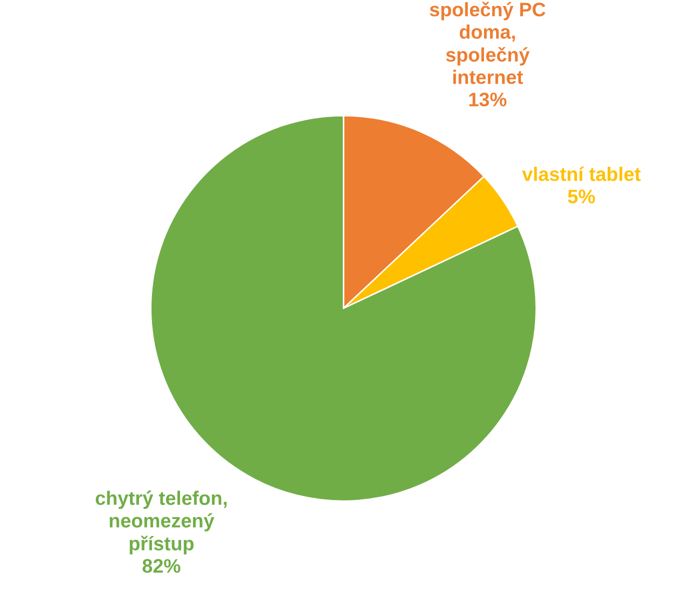 The image size is (687, 607). I want to click on data-label: 13%, so click(488, 99).